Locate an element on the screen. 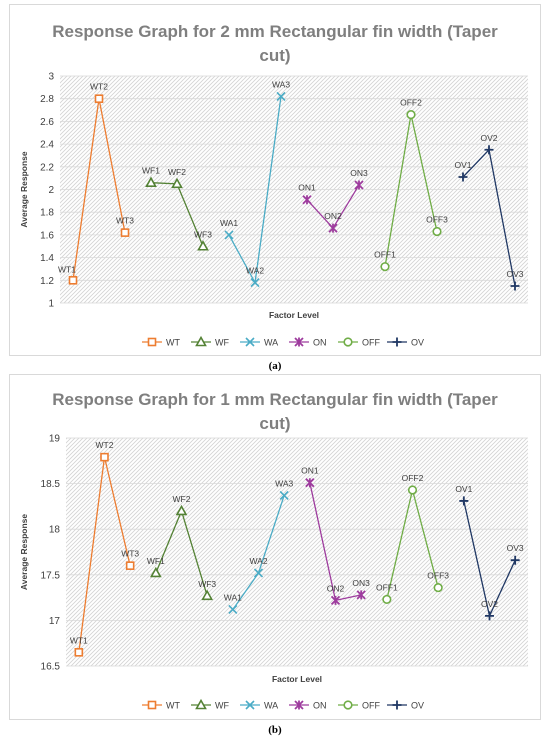 The height and width of the screenshot is (742, 550). y-tick-label: 2 is located at coordinates (51, 190).